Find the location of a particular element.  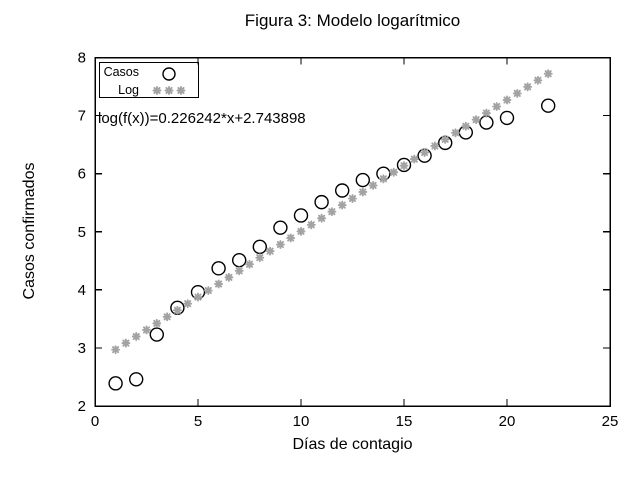

x-tick-label: 5 is located at coordinates (198, 421).